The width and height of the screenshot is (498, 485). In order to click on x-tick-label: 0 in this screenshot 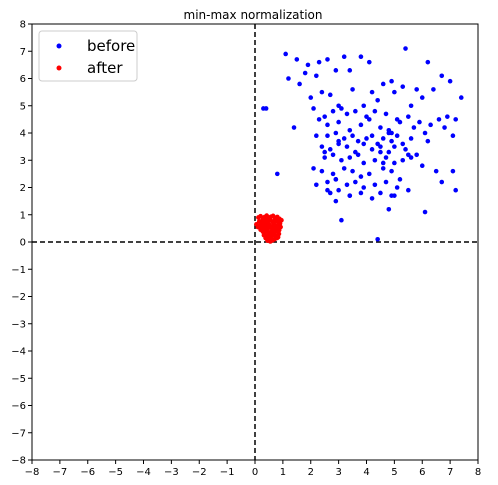, I will do `click(255, 472)`.